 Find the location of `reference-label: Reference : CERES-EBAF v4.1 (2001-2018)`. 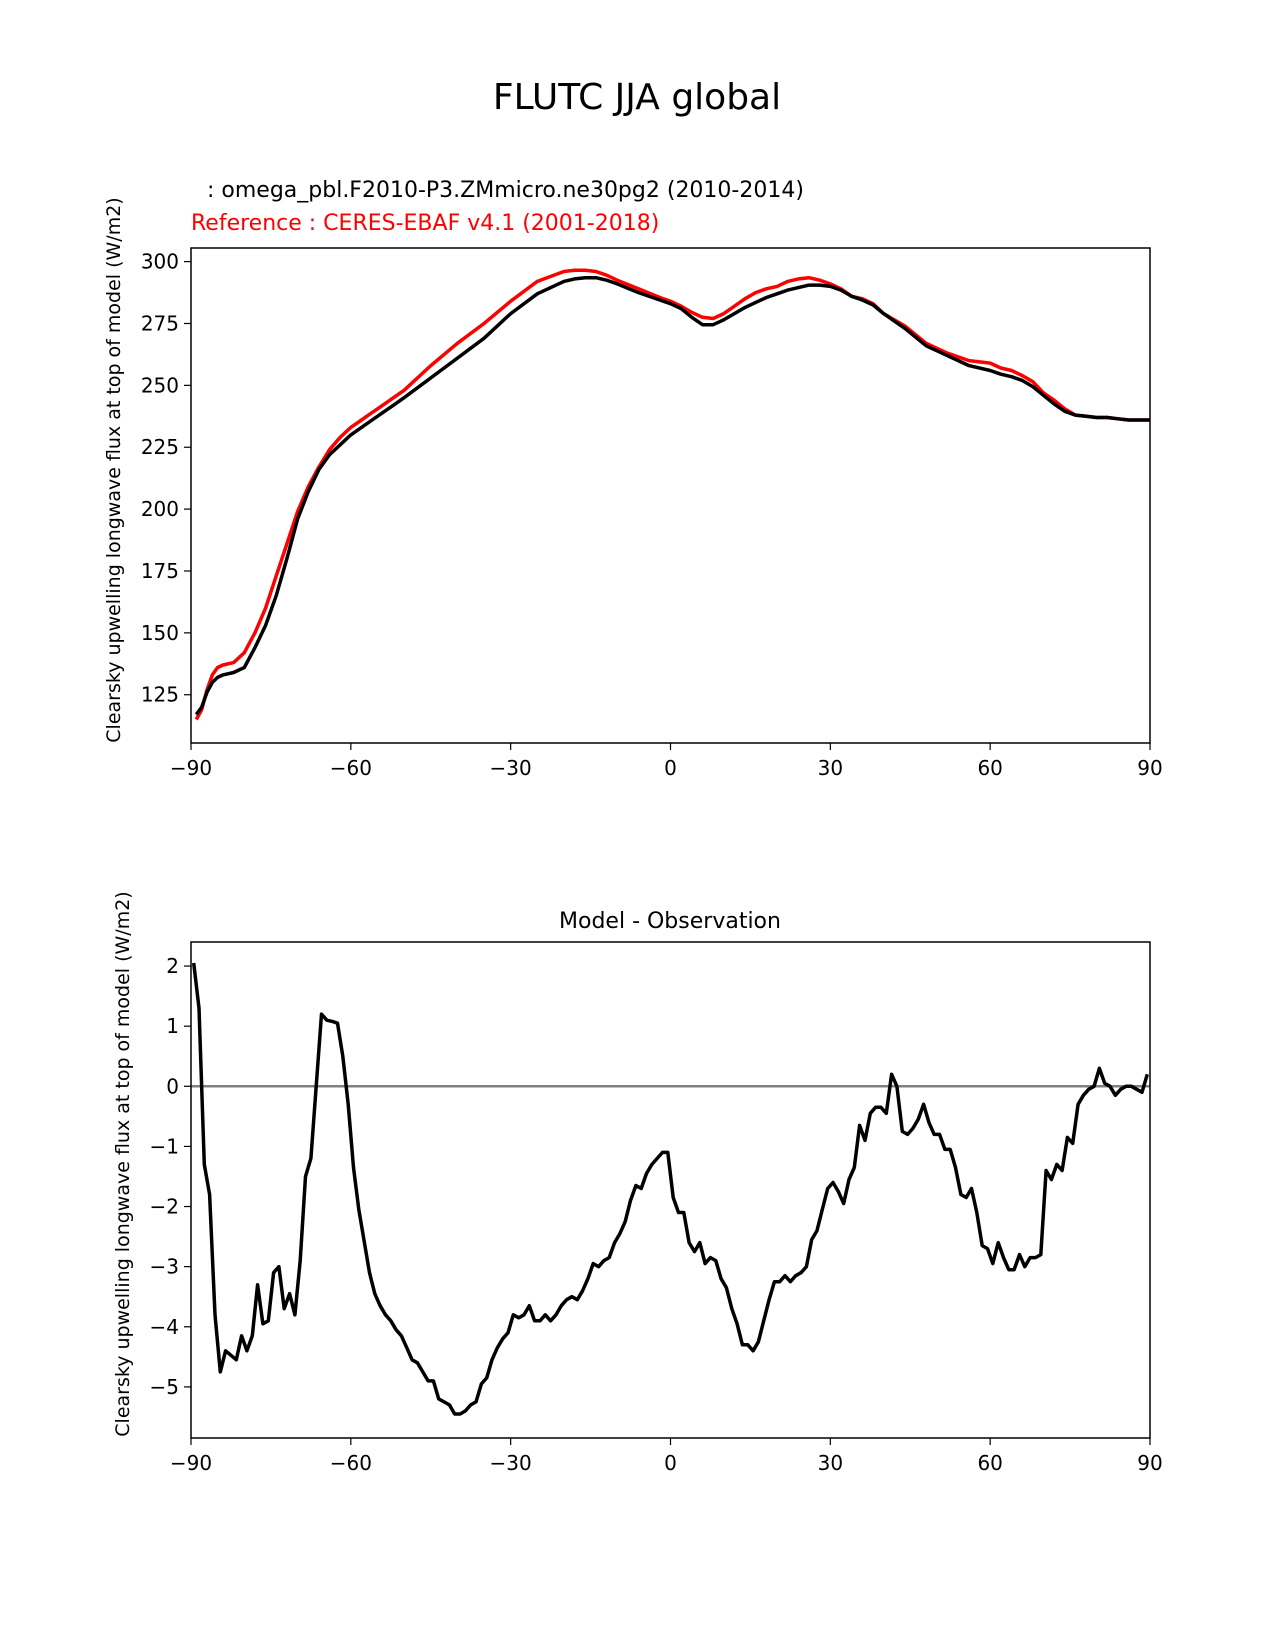

reference-label: Reference : CERES-EBAF v4.1 (2001-2018) is located at coordinates (425, 223).